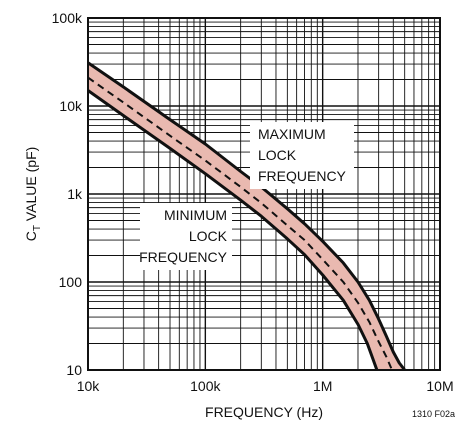 The height and width of the screenshot is (423, 457). I want to click on x-tick-label: 1M, so click(322, 386).